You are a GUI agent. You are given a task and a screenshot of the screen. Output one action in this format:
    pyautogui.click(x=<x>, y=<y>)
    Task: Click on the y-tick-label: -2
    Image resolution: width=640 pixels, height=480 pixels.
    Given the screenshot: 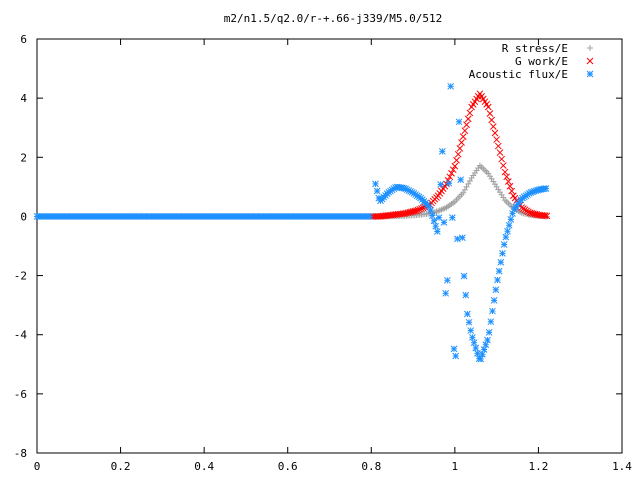 What is the action you would take?
    pyautogui.click(x=20, y=276)
    